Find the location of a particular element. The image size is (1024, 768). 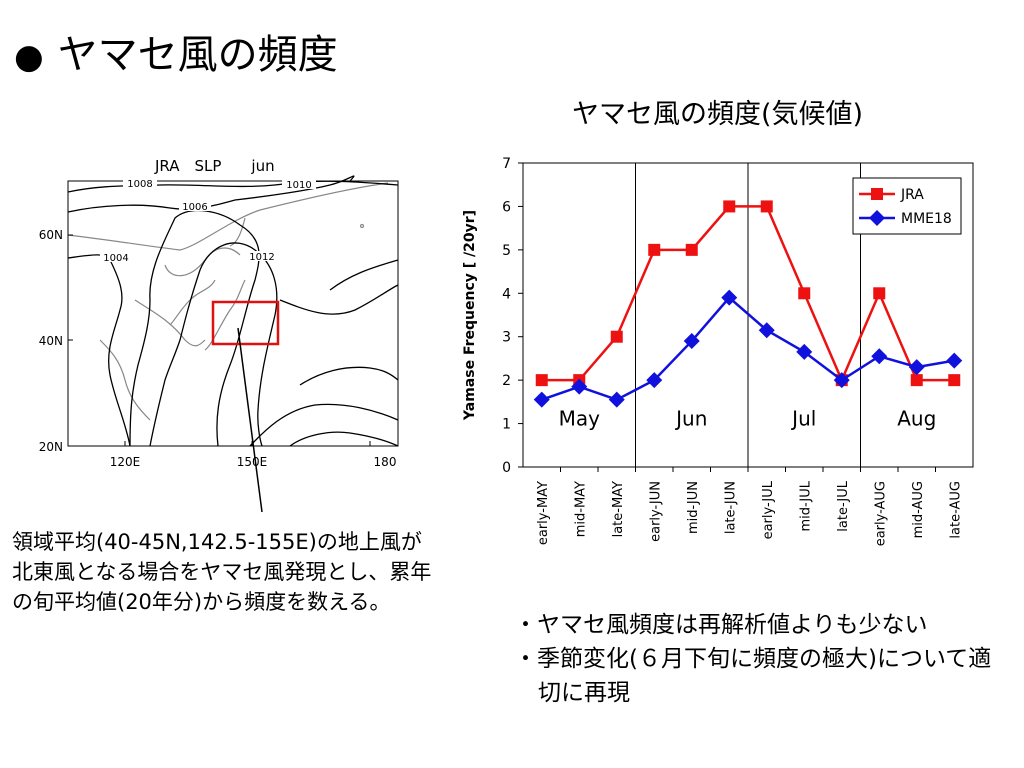

caption-line: の旬平均値(20年分)から頻度を数える。 is located at coordinates (201, 602).